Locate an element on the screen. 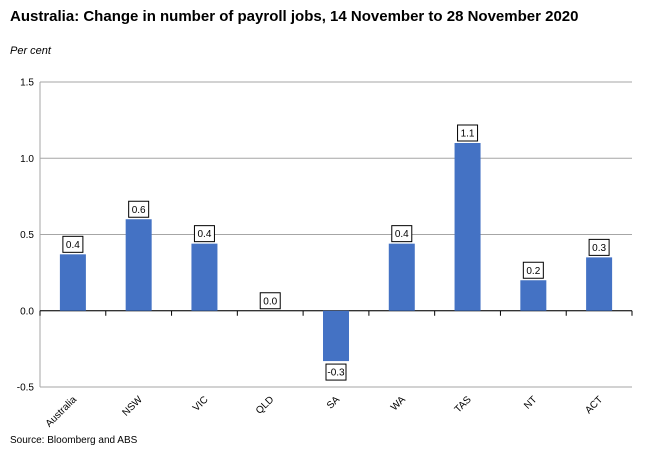 The width and height of the screenshot is (650, 455). x-tick-label: TAS is located at coordinates (463, 404).